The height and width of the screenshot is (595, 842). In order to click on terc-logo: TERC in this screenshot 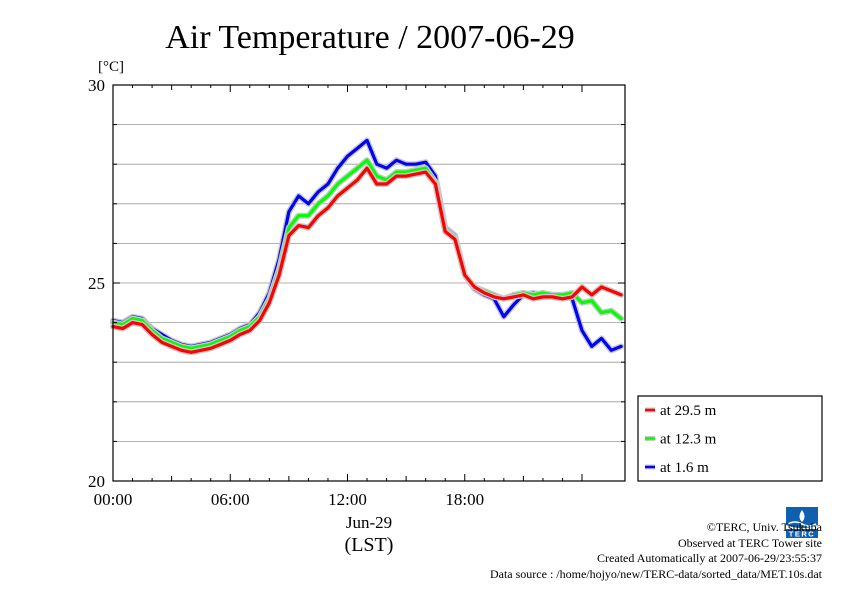, I will do `click(802, 523)`.